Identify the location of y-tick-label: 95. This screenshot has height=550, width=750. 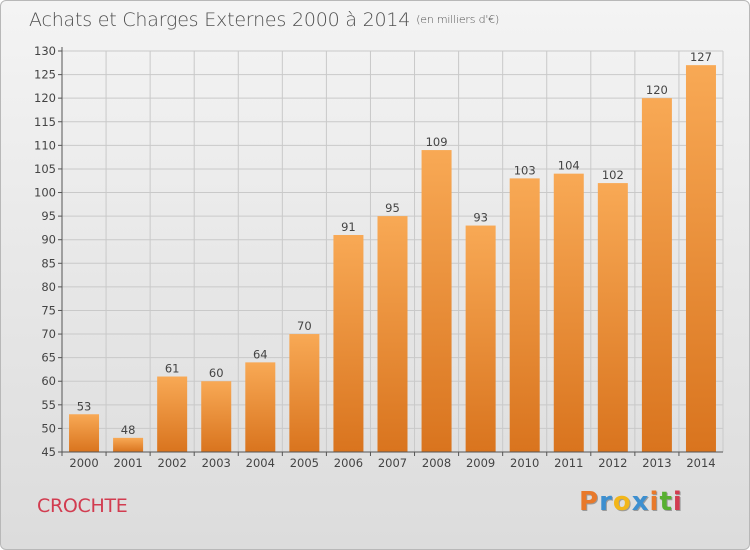
(48, 216).